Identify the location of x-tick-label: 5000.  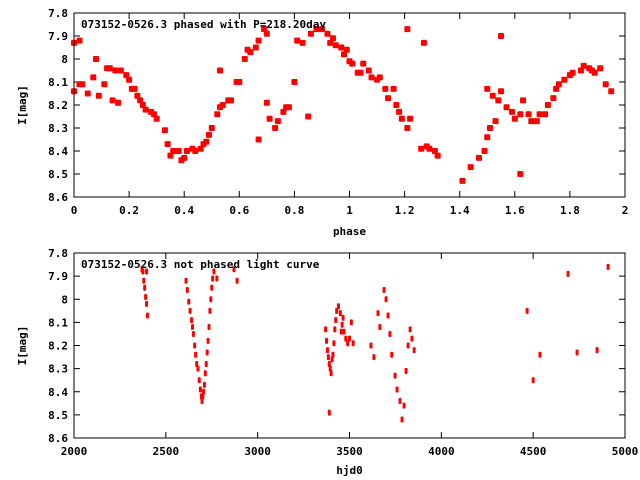
(625, 451).